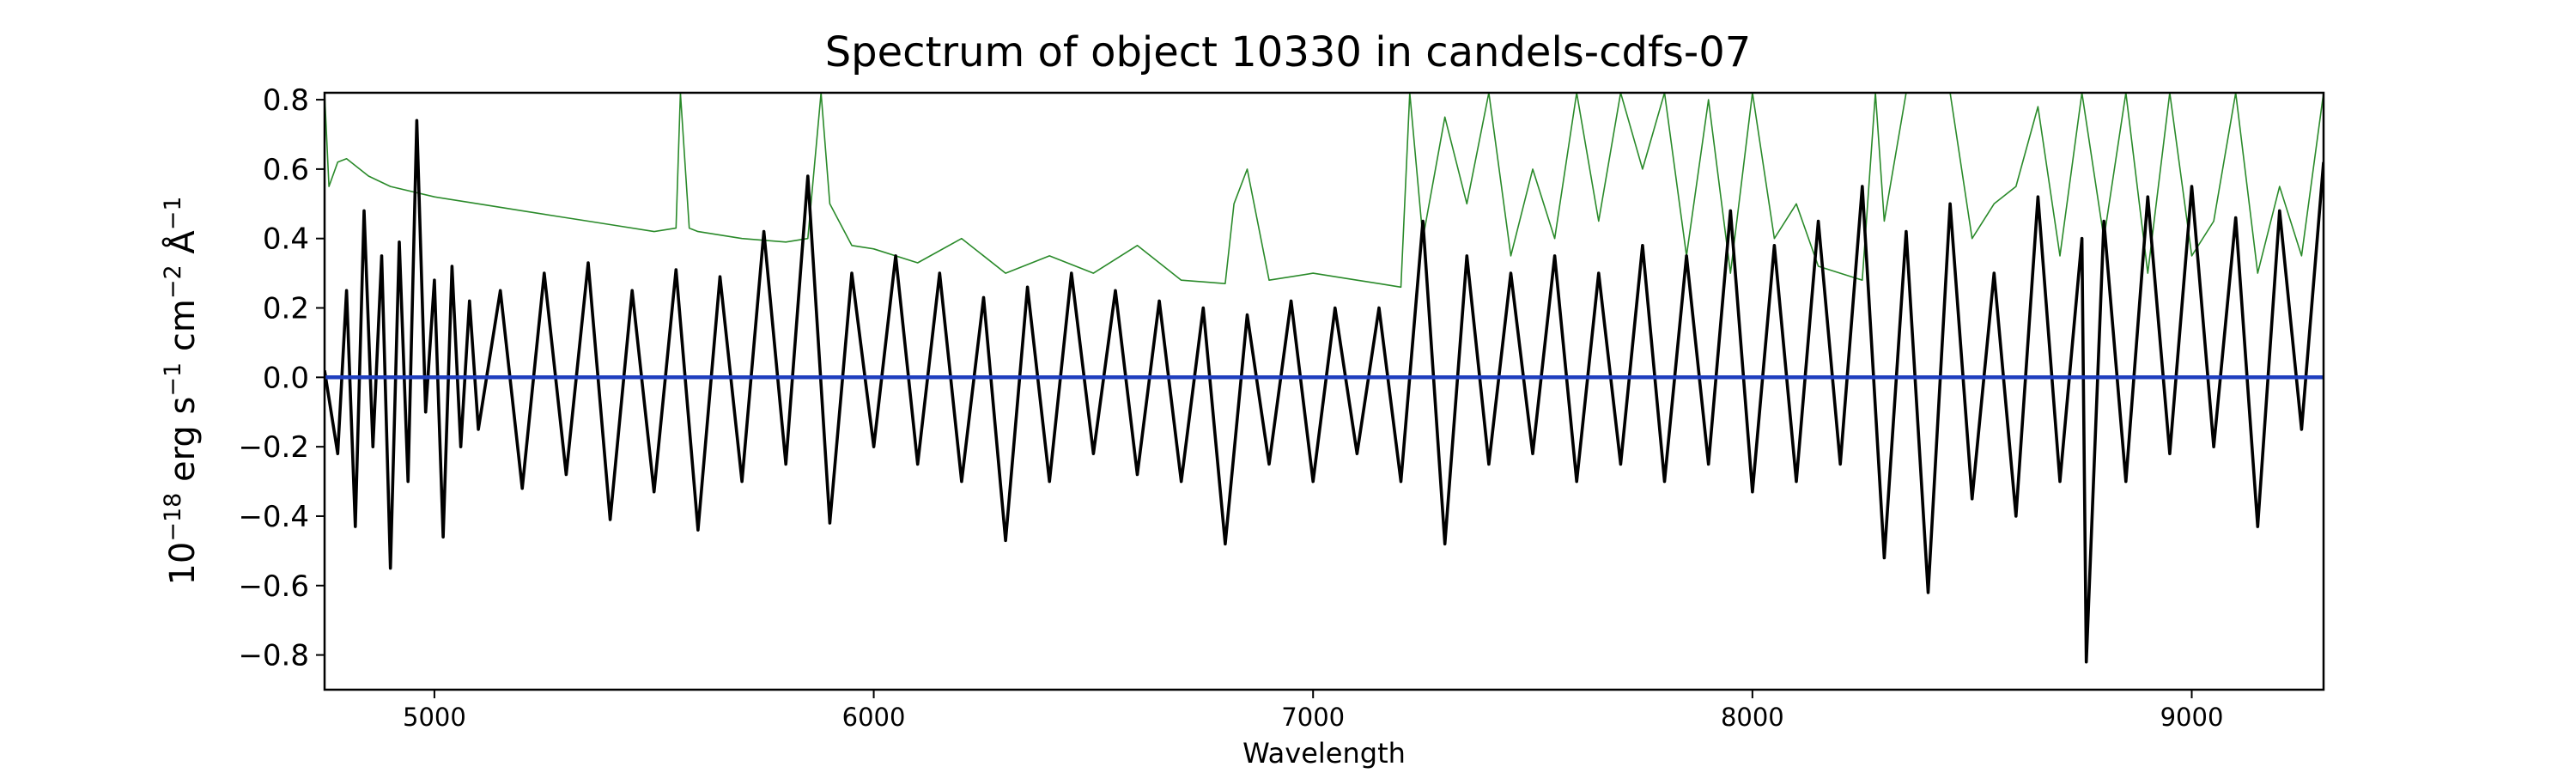 Image resolution: width=2576 pixels, height=773 pixels. Describe the element at coordinates (273, 447) in the screenshot. I see `y-tick-label: −0.2` at that location.